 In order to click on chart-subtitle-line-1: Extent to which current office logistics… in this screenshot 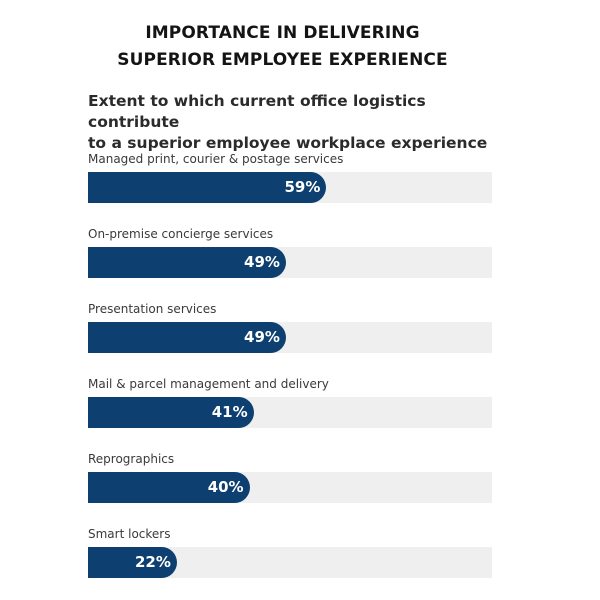, I will do `click(257, 111)`.